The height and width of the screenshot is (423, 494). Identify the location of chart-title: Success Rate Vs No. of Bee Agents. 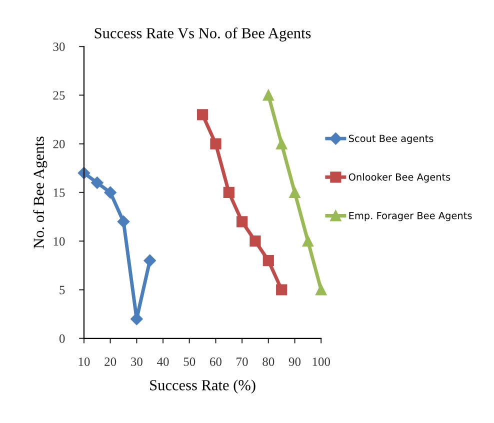
(202, 34).